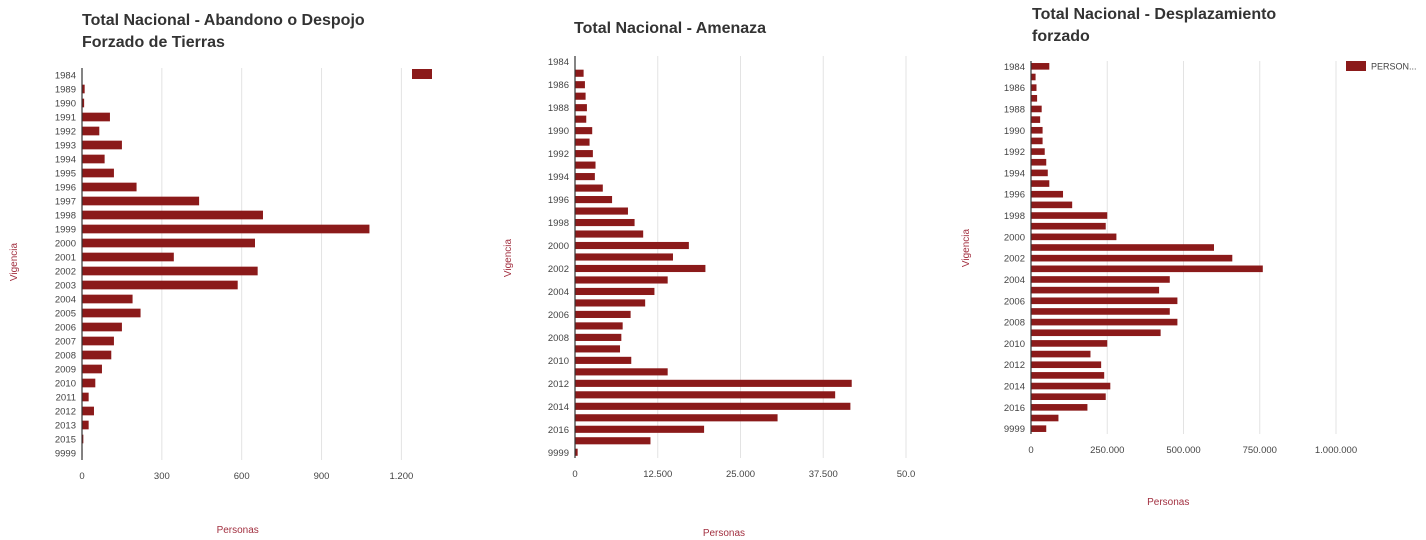 The image size is (1426, 540). I want to click on x-tick-label: 50.0, so click(906, 474).